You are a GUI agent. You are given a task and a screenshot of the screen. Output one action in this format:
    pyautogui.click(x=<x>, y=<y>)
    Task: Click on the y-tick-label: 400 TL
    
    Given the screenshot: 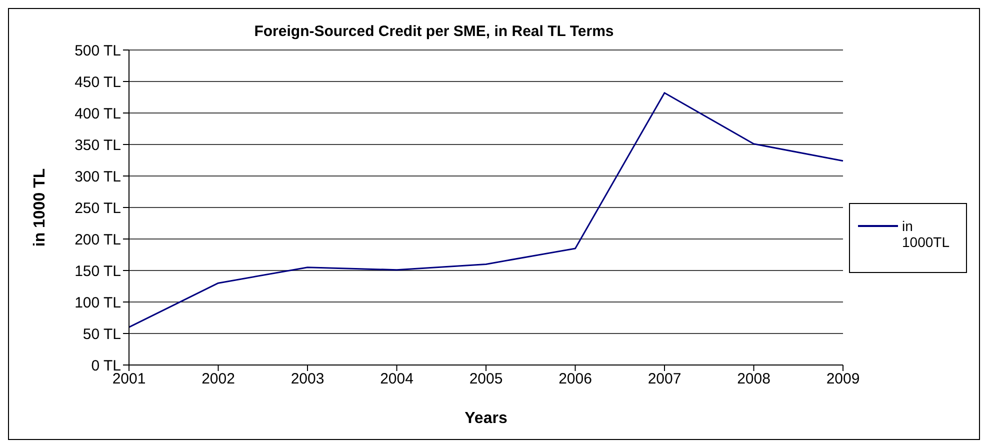 What is the action you would take?
    pyautogui.click(x=97, y=113)
    